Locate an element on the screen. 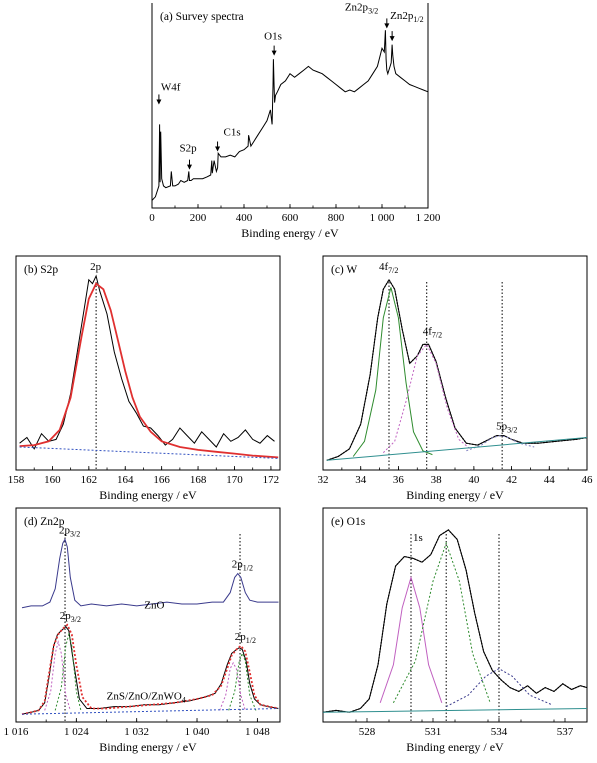 The width and height of the screenshot is (597, 763). panel-title: (e) O1s is located at coordinates (348, 522).